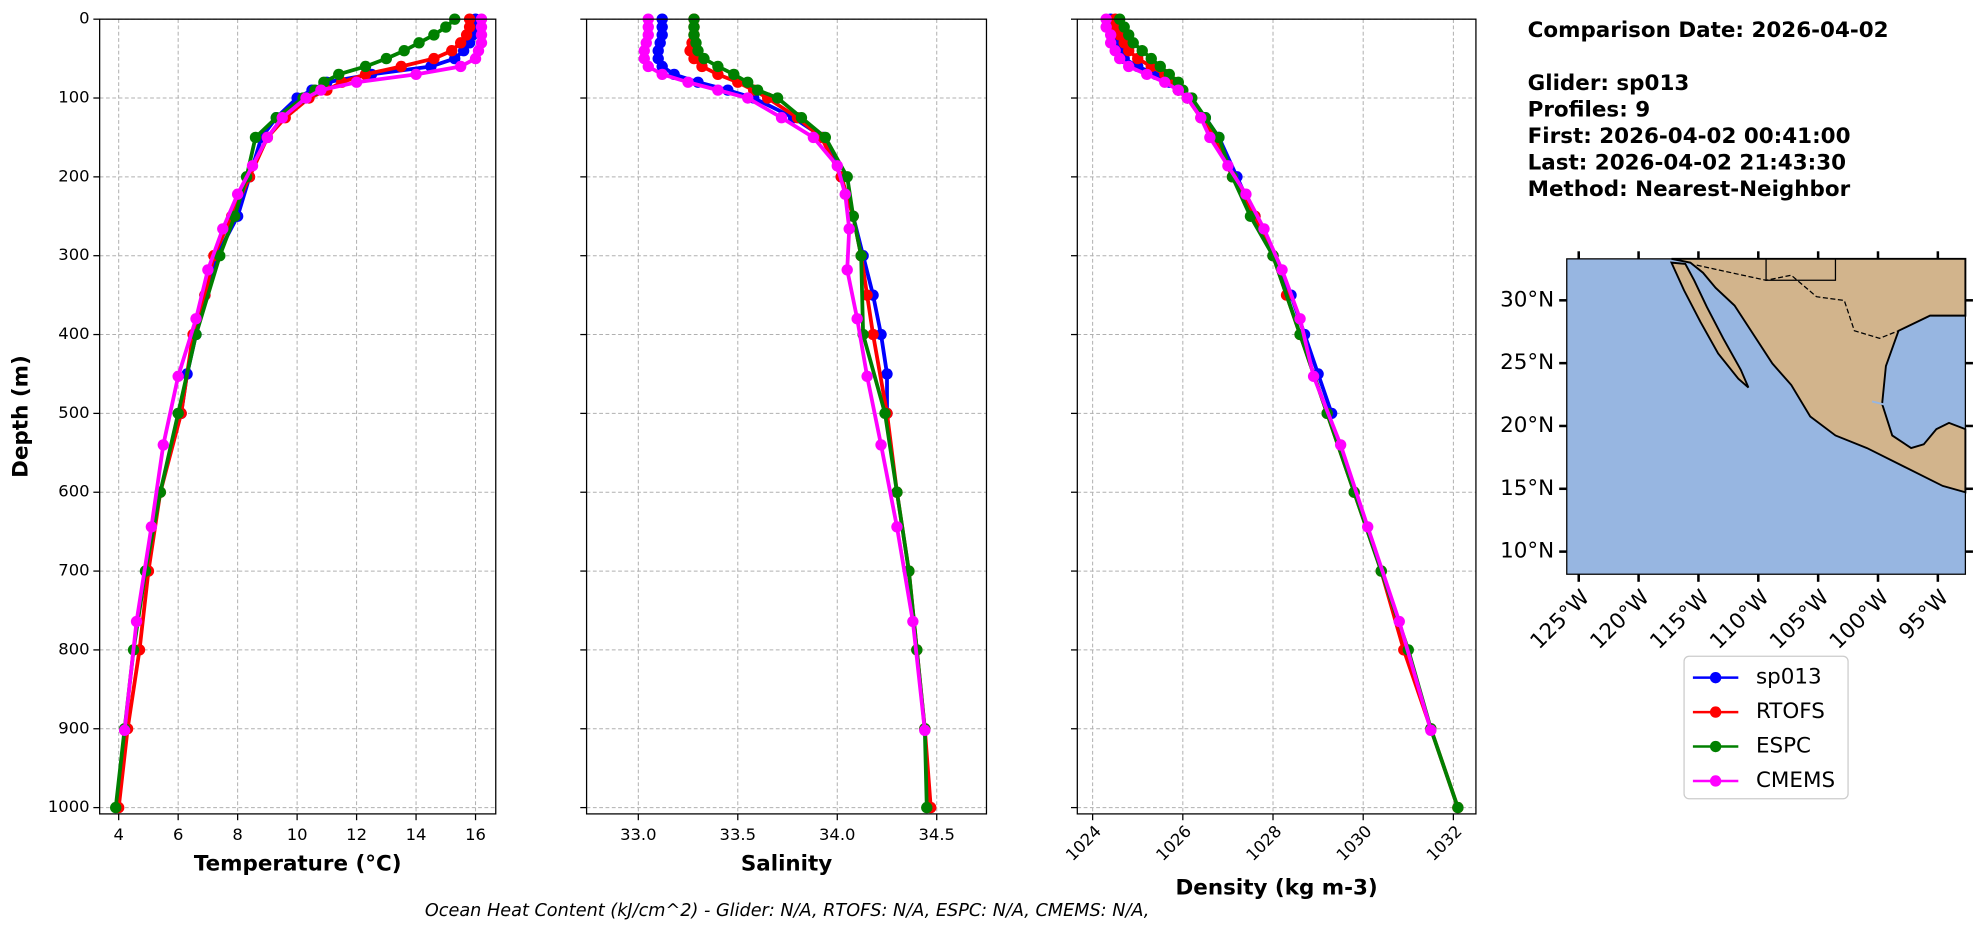 The image size is (1978, 934). Describe the element at coordinates (84, 18) in the screenshot. I see `y-tick-label: 0` at that location.